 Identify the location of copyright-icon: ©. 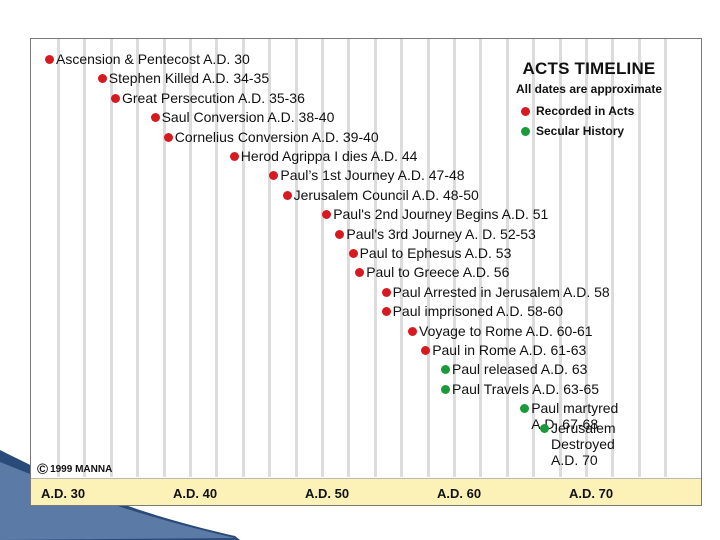
(43, 469).